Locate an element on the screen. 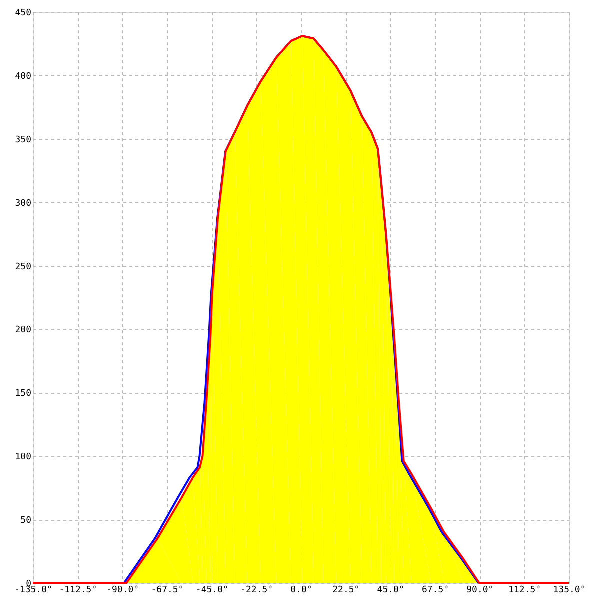 This screenshot has height=600, width=600. y-tick-label: 50 is located at coordinates (26, 521).